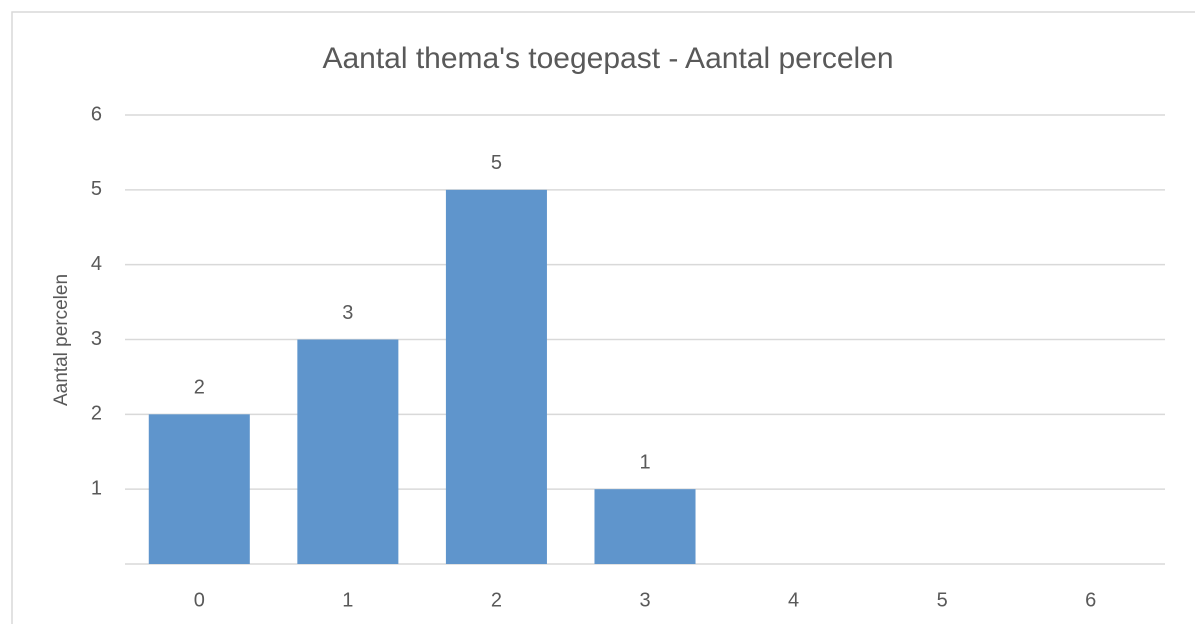  I want to click on y-tick-label: 2, so click(96, 414).